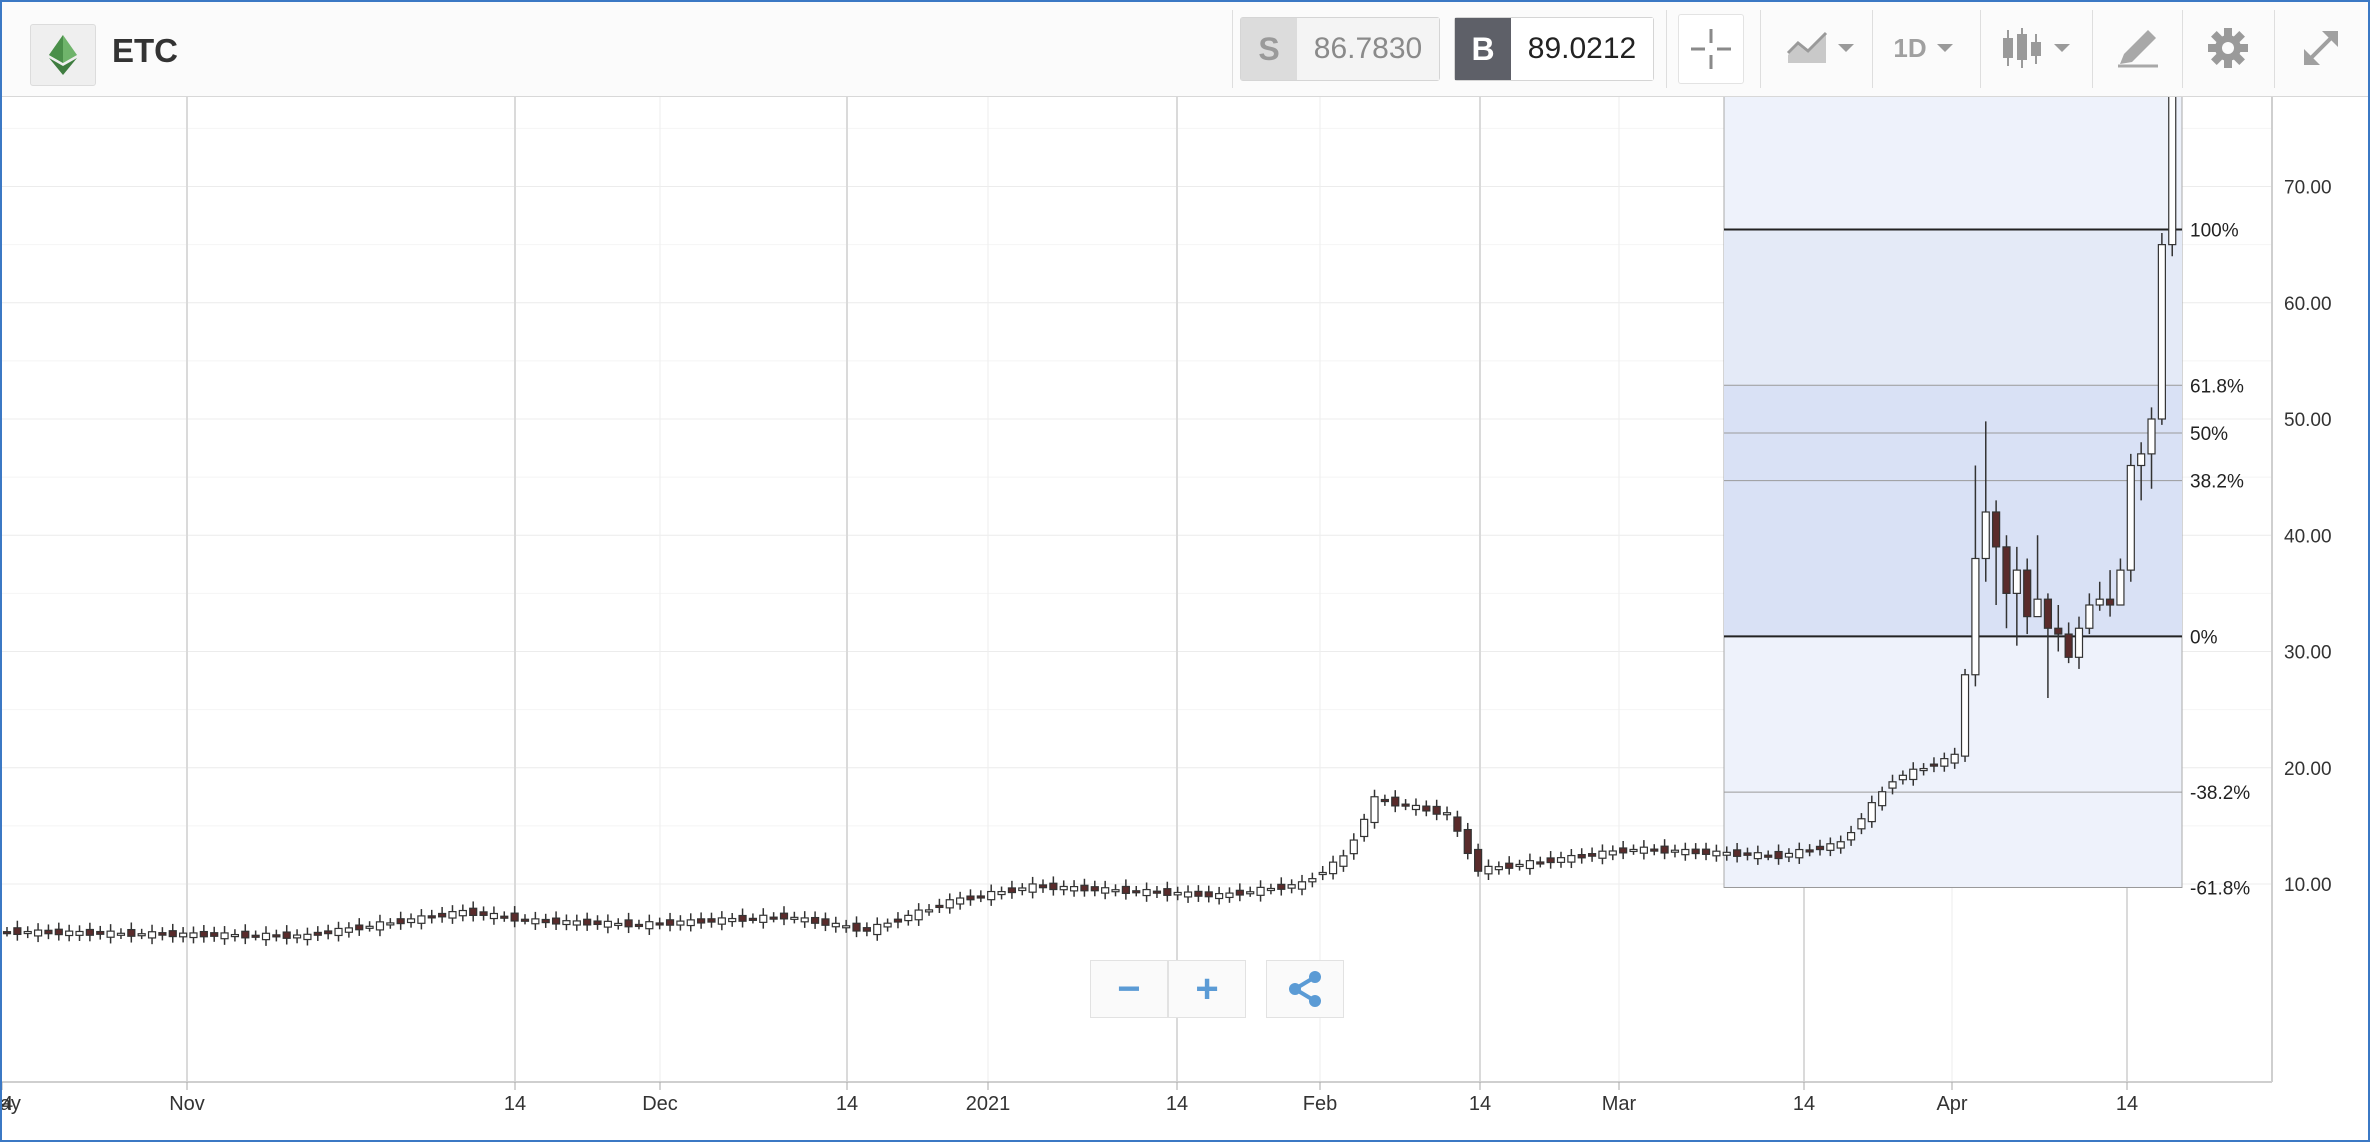 Image resolution: width=2370 pixels, height=1142 pixels. What do you see at coordinates (1207, 989) in the screenshot?
I see `zoom-in-button: +` at bounding box center [1207, 989].